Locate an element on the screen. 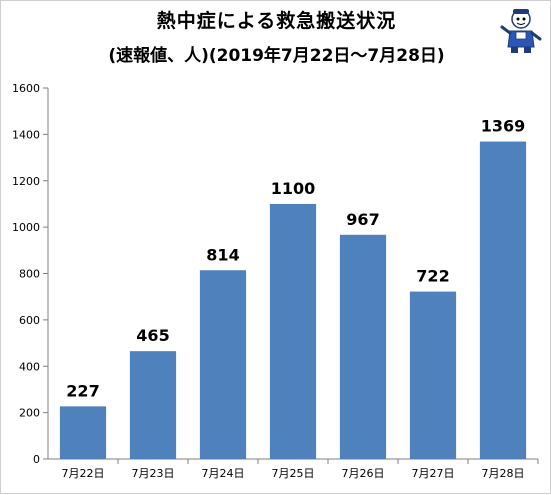 The image size is (551, 495). y-tick-label: 1000 is located at coordinates (26, 227).